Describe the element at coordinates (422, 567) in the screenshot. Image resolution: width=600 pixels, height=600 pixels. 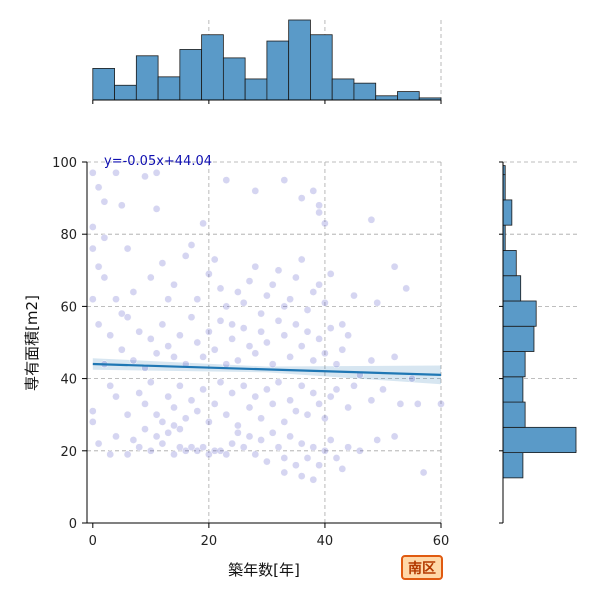
I see `region-badge: 南区` at that location.